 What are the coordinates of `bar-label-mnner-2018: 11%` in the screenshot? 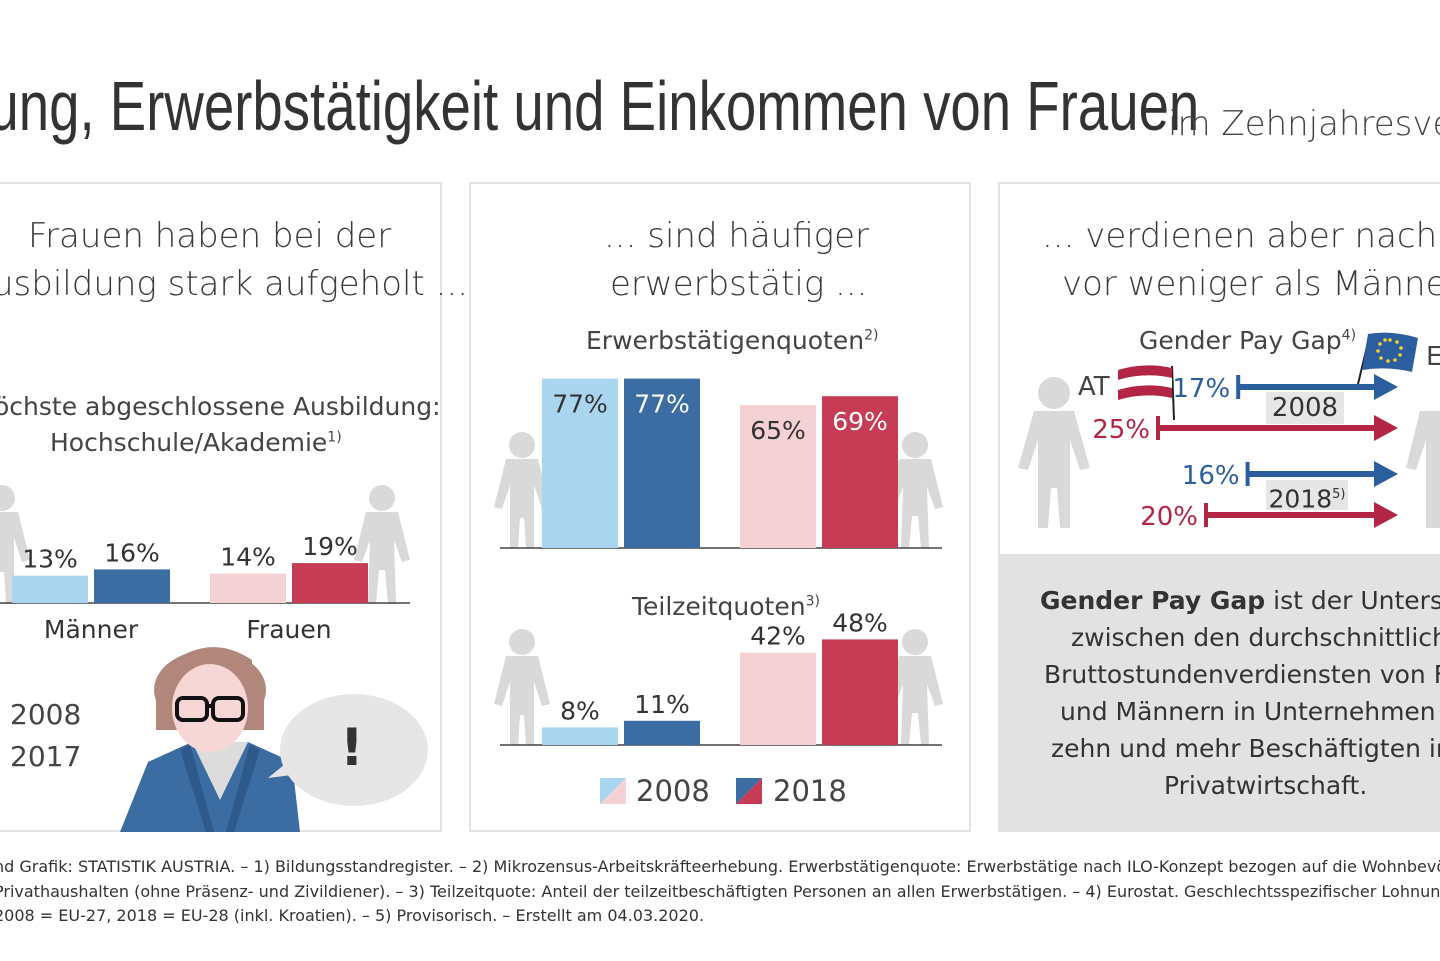 It's located at (662, 704).